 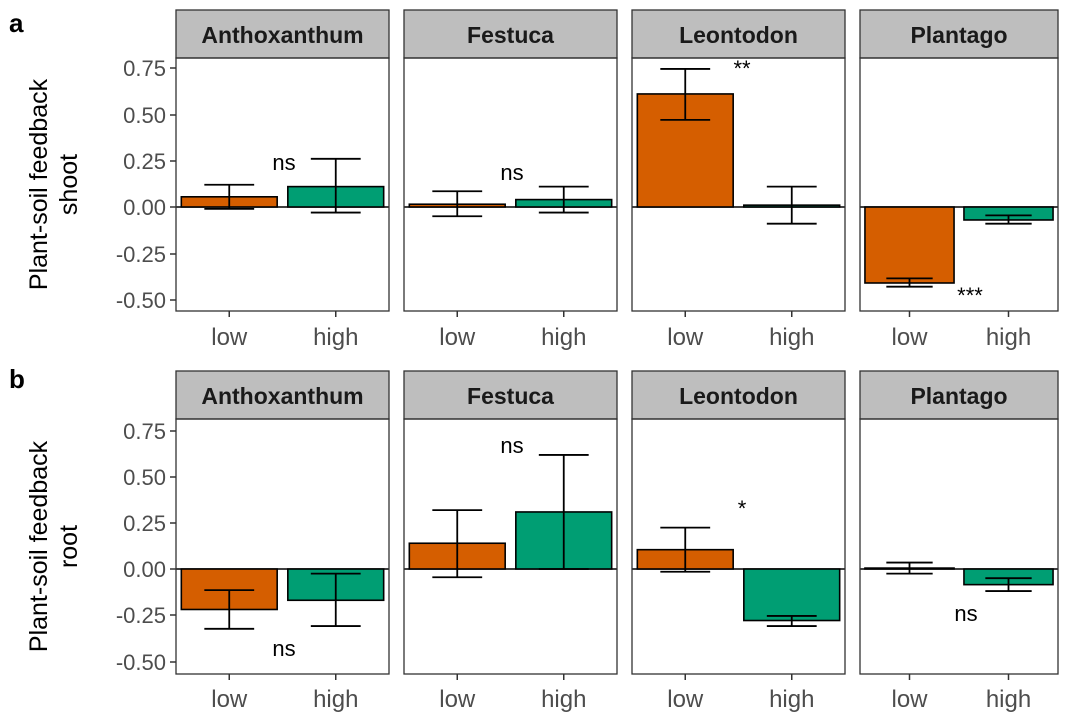 I want to click on bar-high, so click(x=792, y=595).